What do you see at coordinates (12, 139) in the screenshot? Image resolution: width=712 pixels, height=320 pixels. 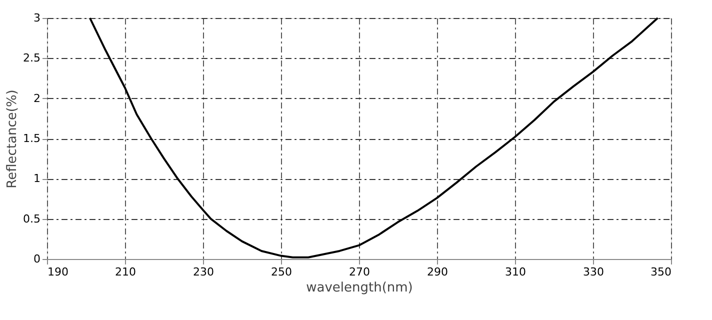 I see `y-axis-title: Reflectance(%)` at bounding box center [12, 139].